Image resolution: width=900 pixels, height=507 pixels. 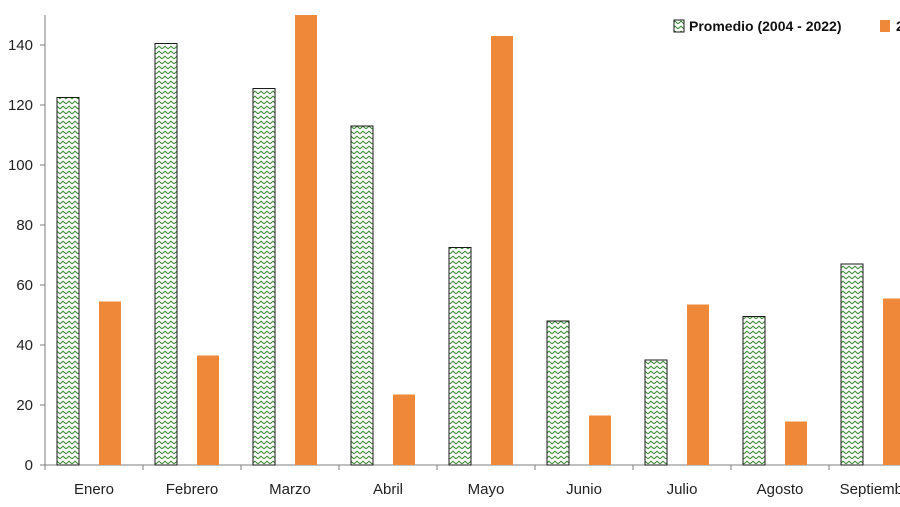 I want to click on y-tick-label: 20, so click(x=24, y=405).